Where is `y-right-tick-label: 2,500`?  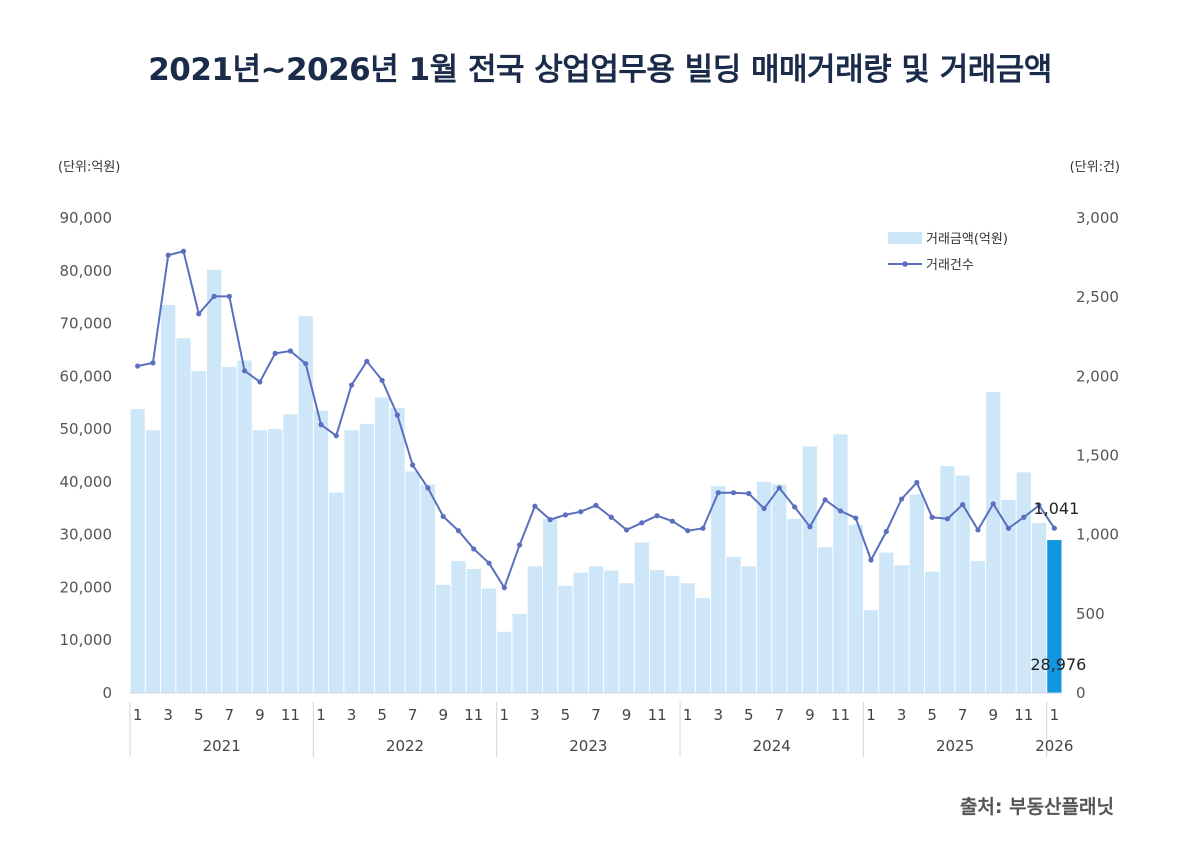
y-right-tick-label: 2,500 is located at coordinates (1097, 297).